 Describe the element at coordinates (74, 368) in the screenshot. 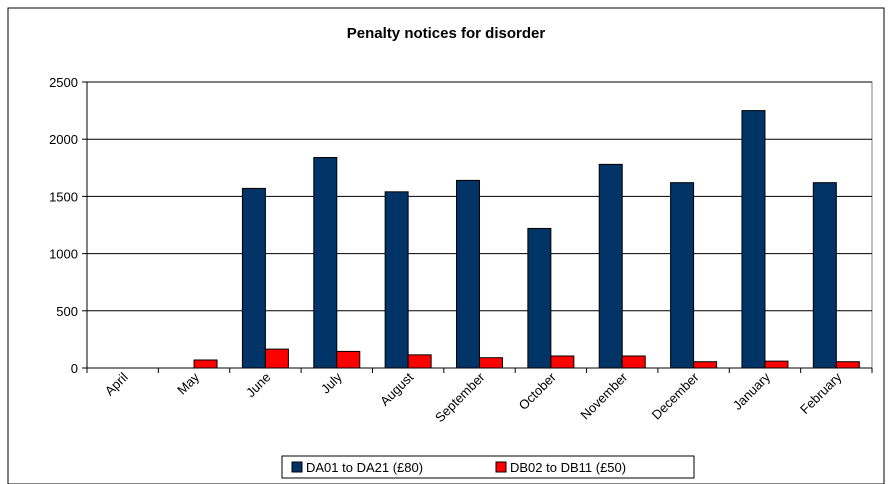

I see `y-tick-label: 0` at that location.